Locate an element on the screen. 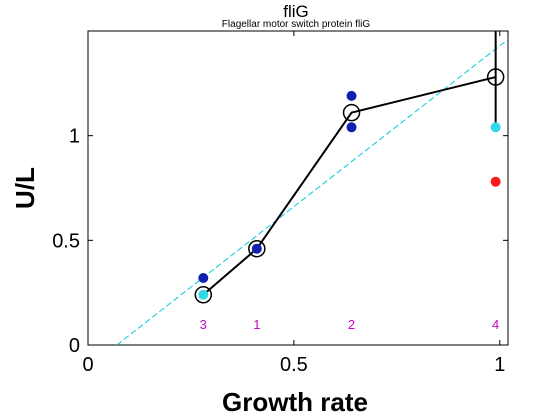 The height and width of the screenshot is (420, 560). y-tick-label: 0.5 is located at coordinates (66, 241).